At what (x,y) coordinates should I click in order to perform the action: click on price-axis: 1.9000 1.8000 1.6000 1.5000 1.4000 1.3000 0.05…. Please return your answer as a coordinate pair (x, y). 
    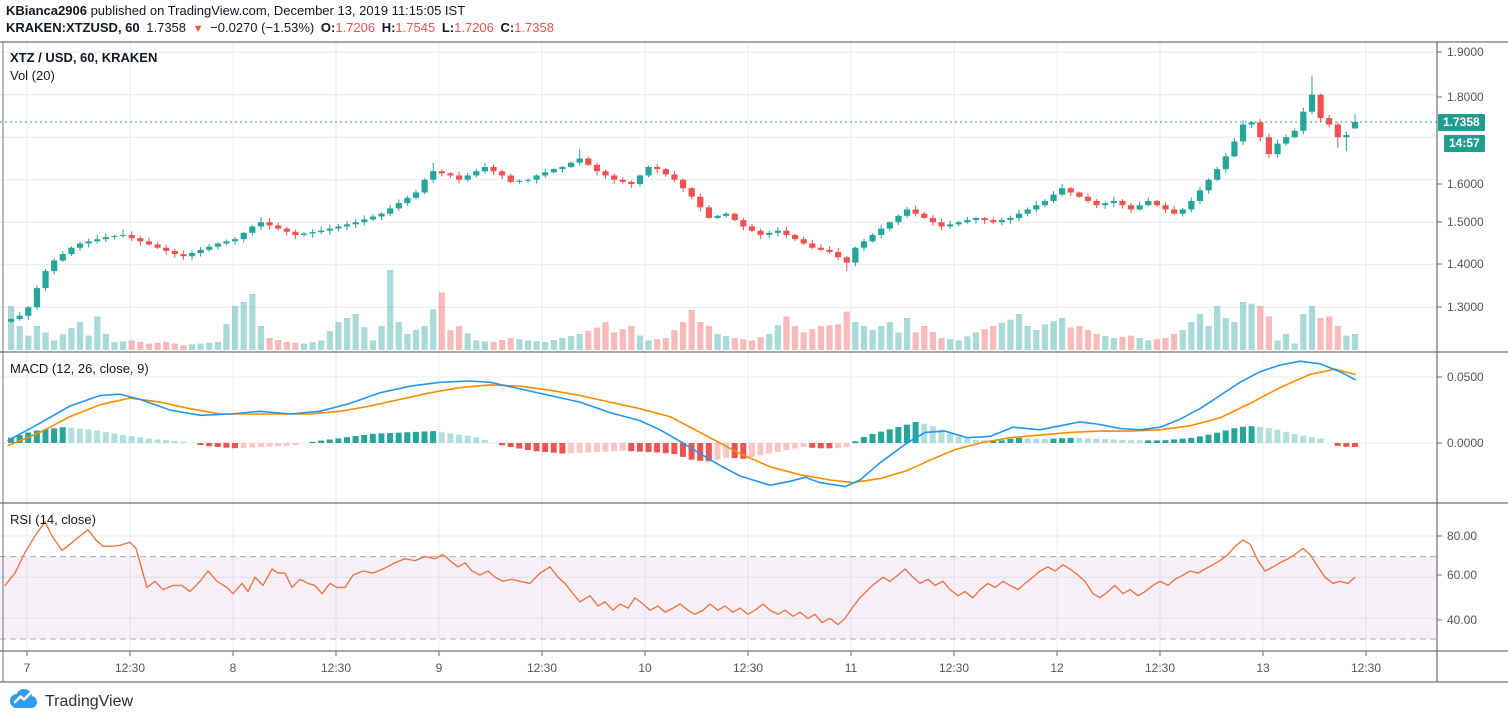
    Looking at the image, I should click on (1460, 336).